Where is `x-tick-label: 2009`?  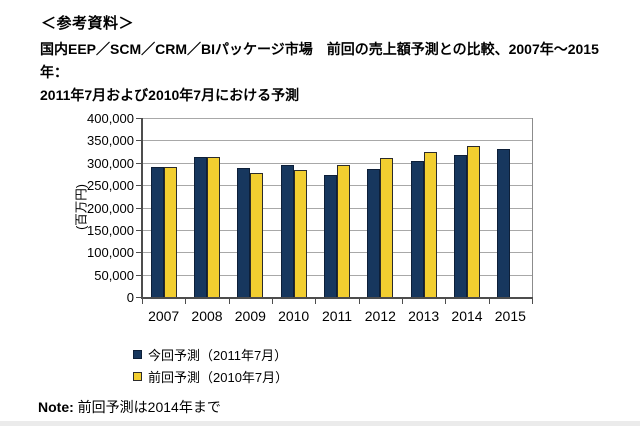 x-tick-label: 2009 is located at coordinates (250, 316).